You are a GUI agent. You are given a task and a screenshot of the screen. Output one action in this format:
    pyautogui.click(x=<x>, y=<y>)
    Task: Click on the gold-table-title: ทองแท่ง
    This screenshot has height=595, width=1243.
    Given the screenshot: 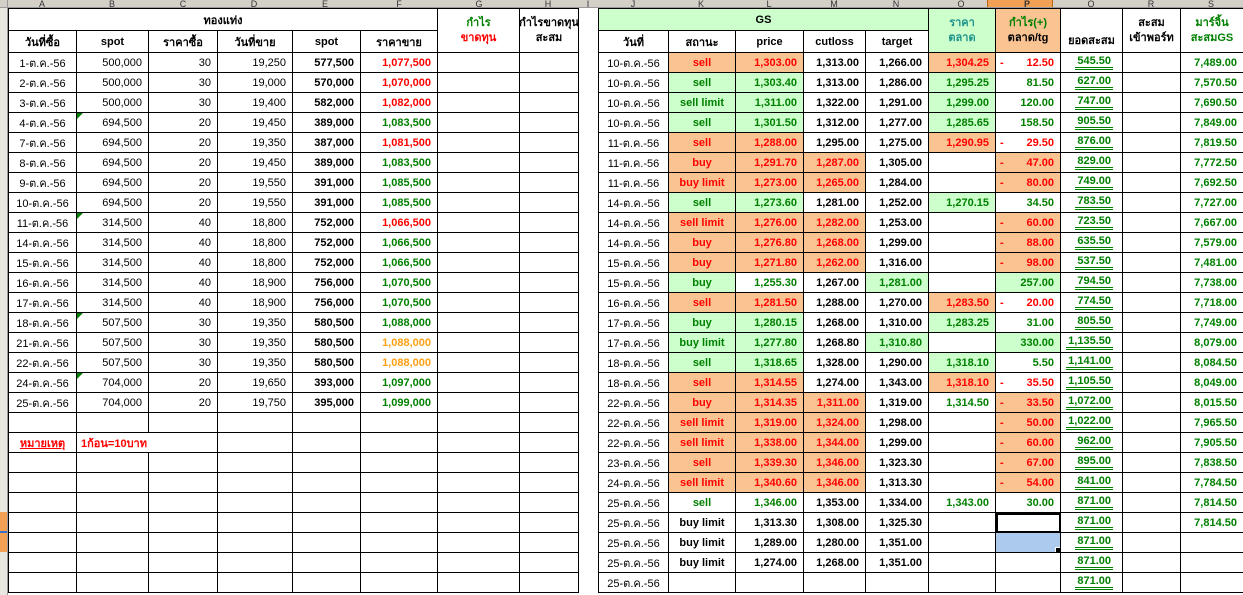 What is the action you would take?
    pyautogui.click(x=223, y=20)
    